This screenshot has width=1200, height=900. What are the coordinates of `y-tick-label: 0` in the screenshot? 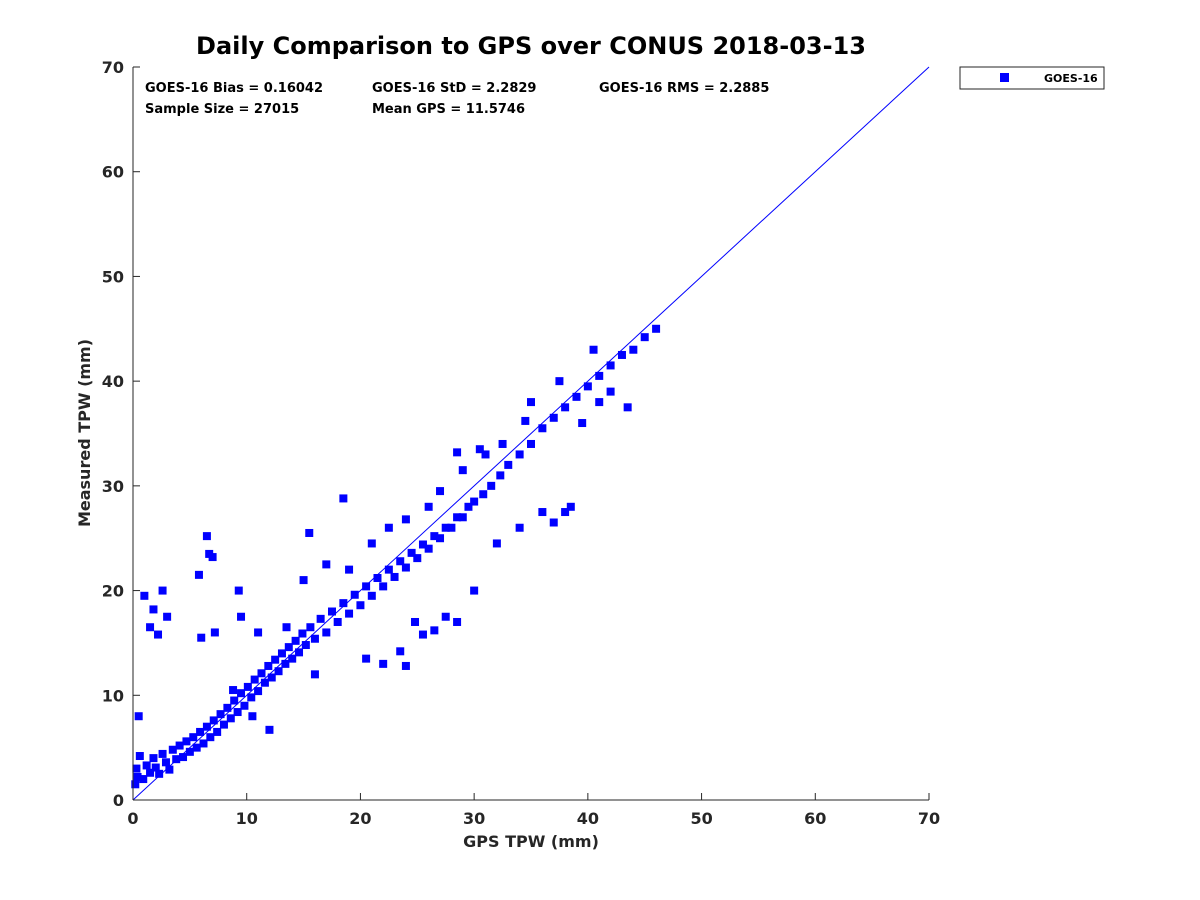 It's located at (118, 800).